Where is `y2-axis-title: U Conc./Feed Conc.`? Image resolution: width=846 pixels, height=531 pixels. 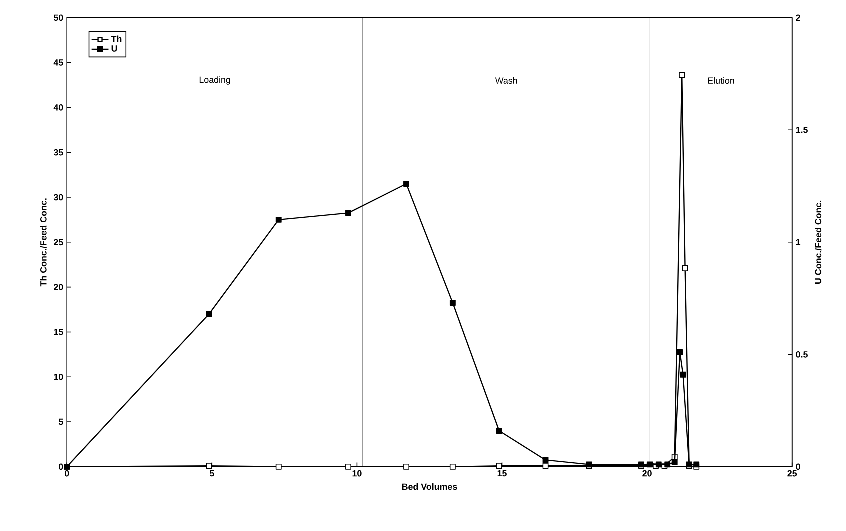 y2-axis-title: U Conc./Feed Conc. is located at coordinates (818, 242).